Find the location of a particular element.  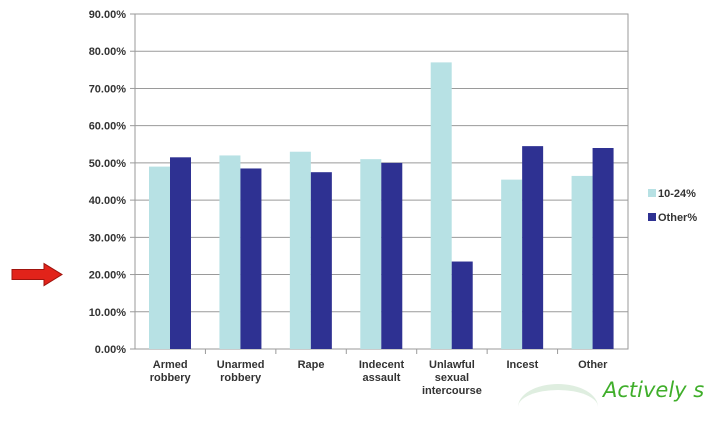

x-category-label-line: intercourse is located at coordinates (452, 391).